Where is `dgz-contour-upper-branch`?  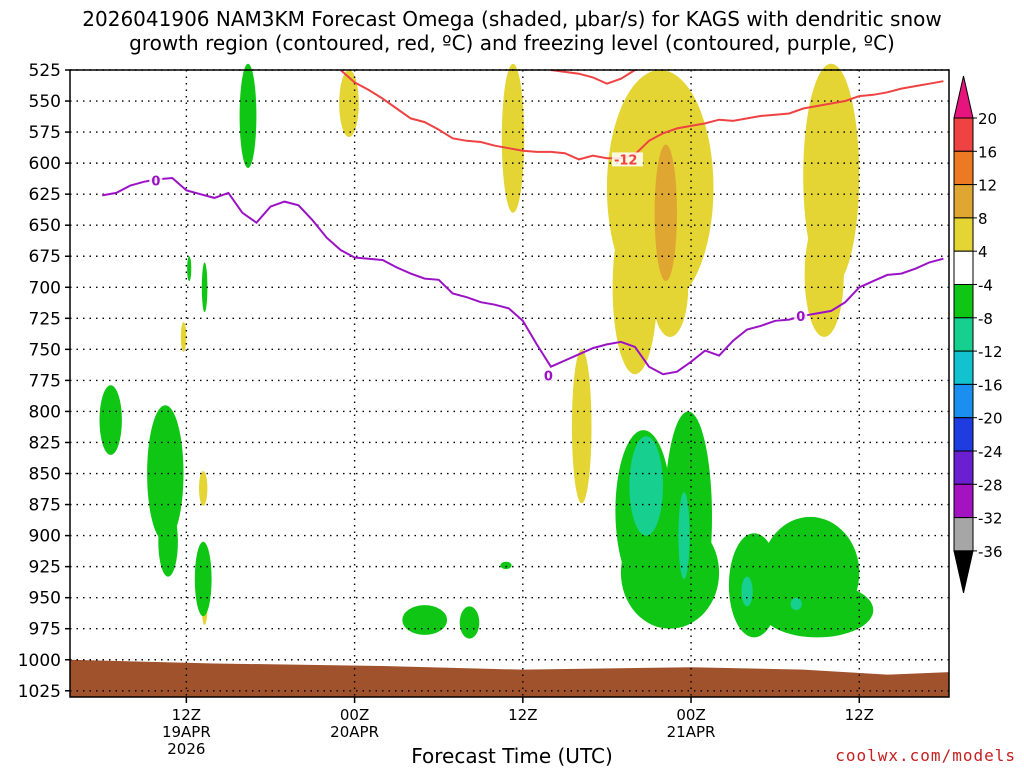 dgz-contour-upper-branch is located at coordinates (593, 77).